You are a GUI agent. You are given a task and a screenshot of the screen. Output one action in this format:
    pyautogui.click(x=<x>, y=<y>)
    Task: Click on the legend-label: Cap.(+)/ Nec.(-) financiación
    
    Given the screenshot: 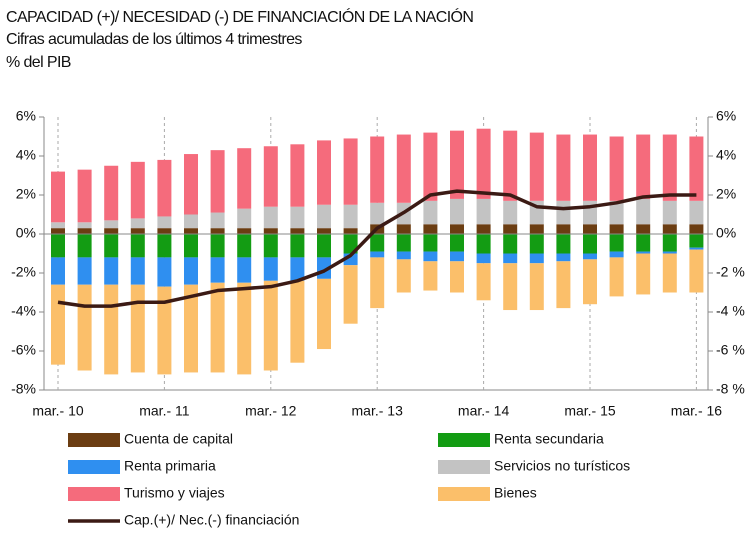 What is the action you would take?
    pyautogui.click(x=211, y=520)
    